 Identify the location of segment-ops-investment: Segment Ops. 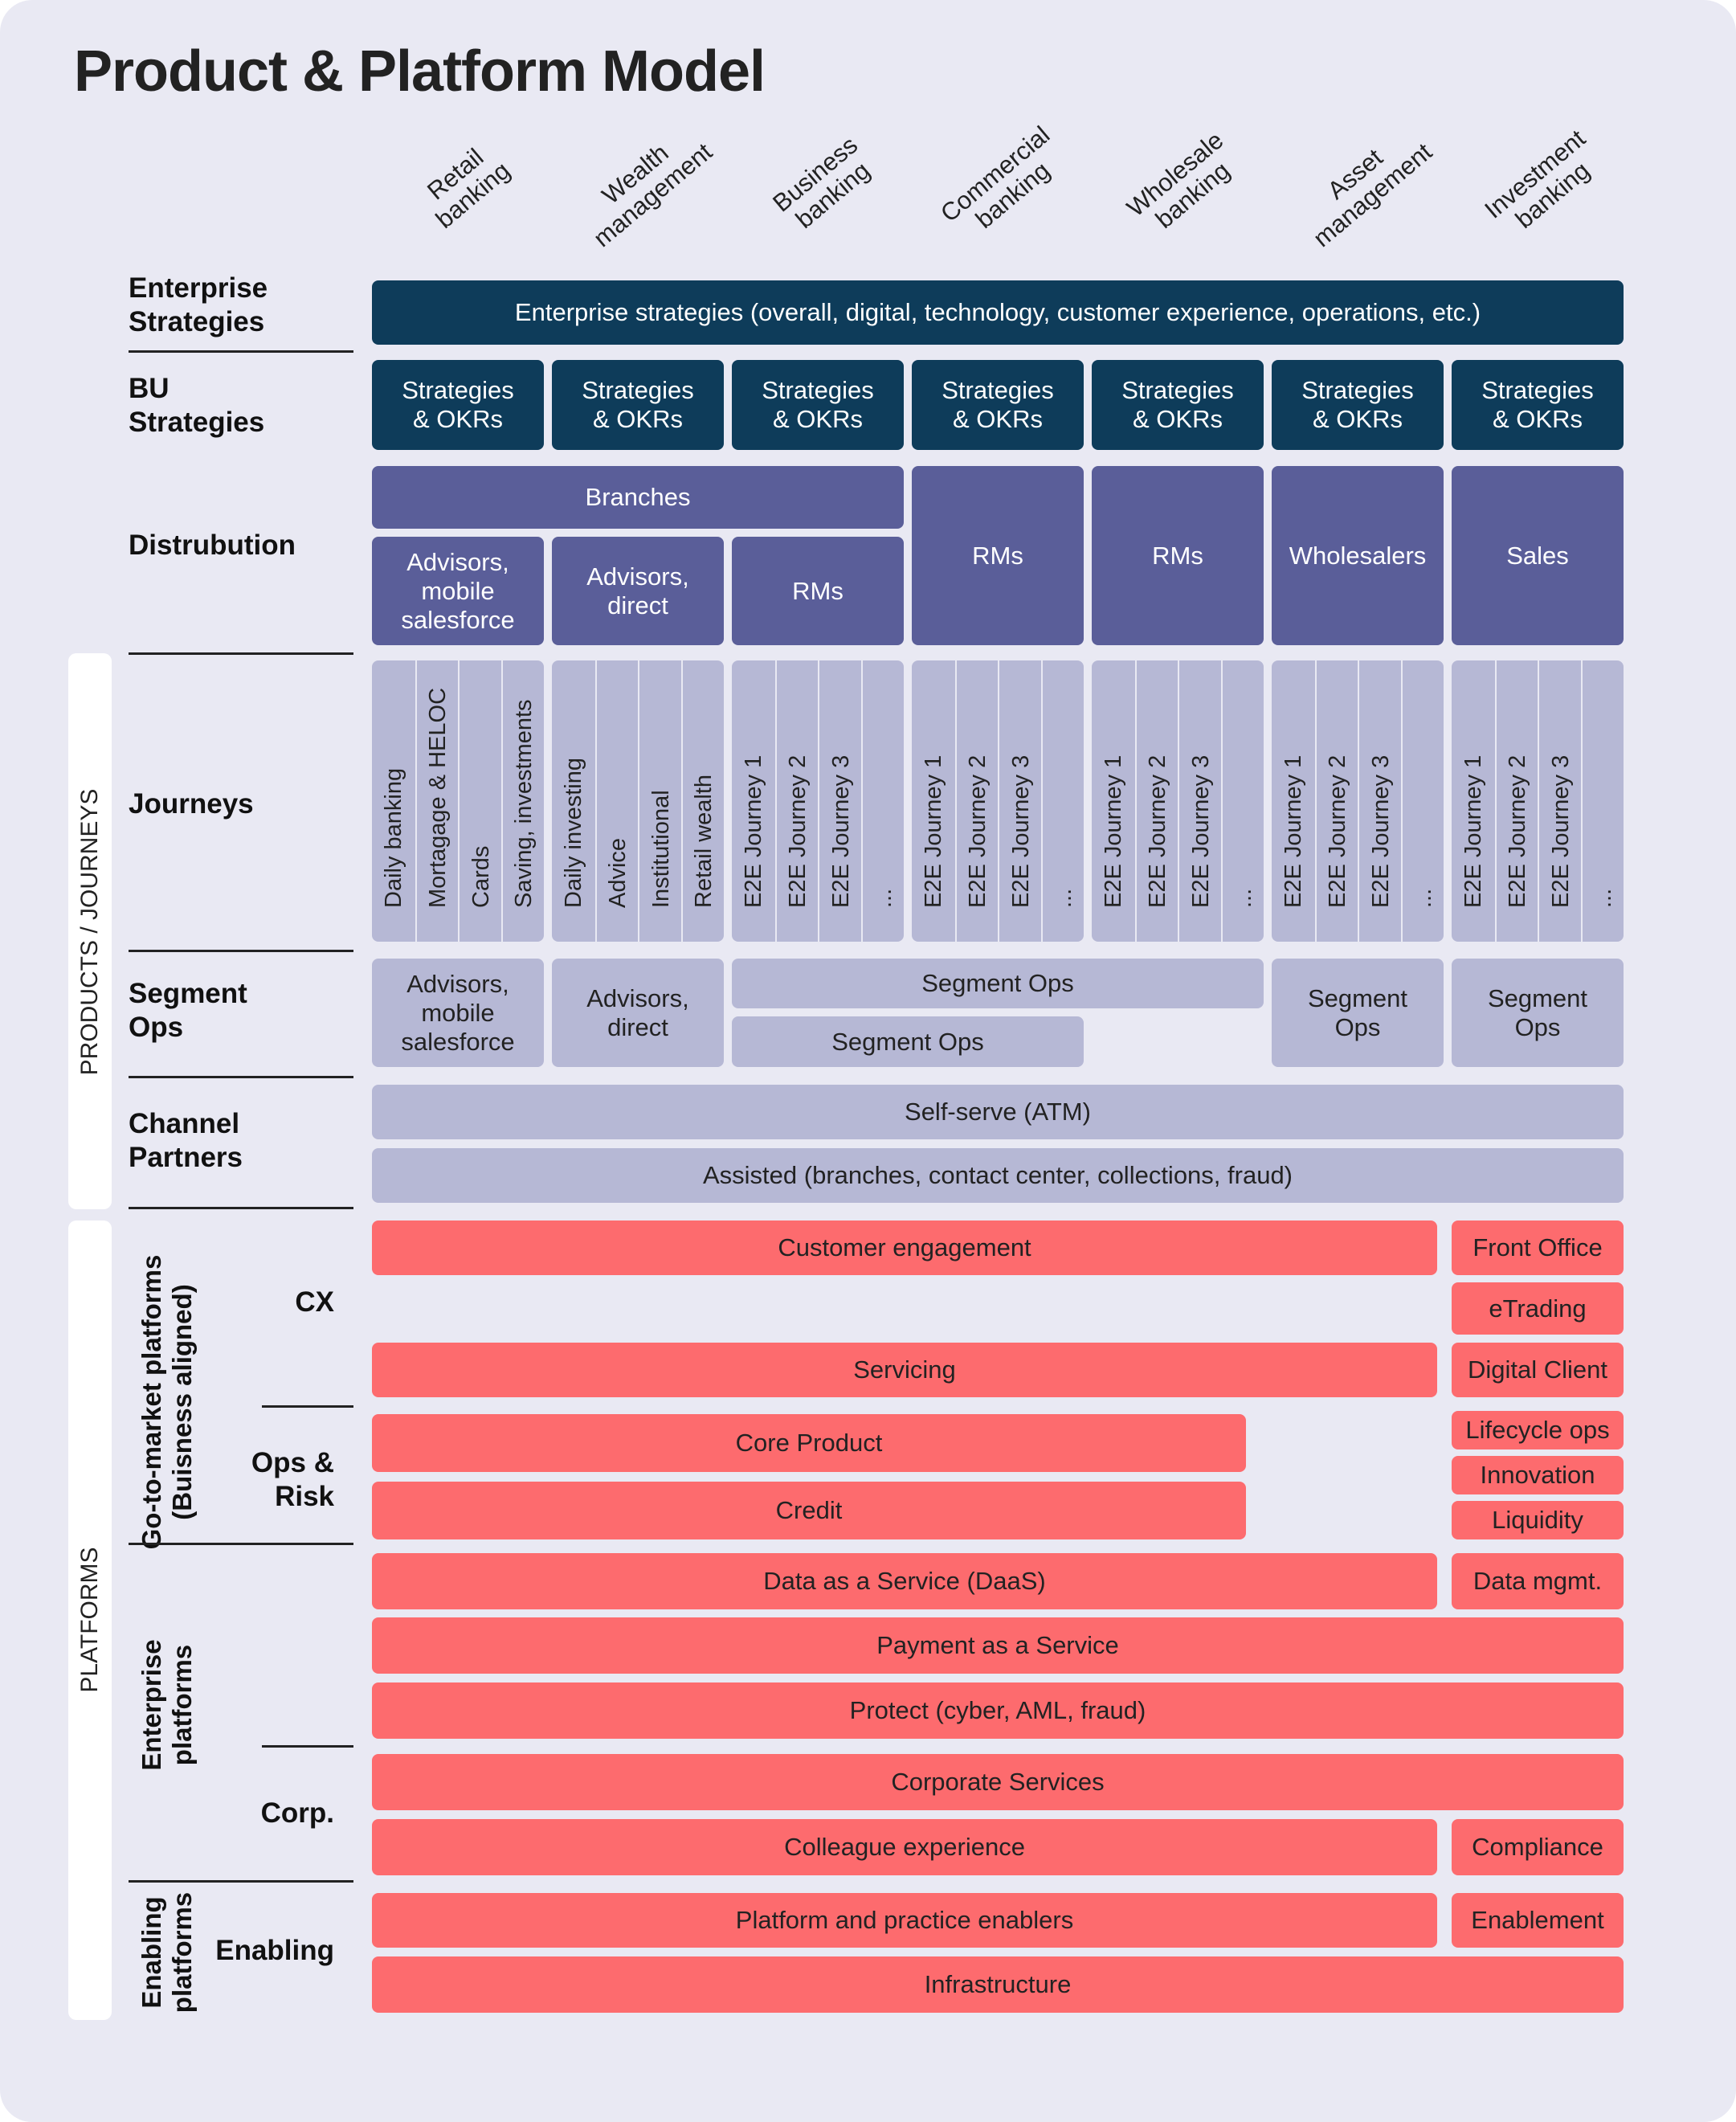
(1538, 1013).